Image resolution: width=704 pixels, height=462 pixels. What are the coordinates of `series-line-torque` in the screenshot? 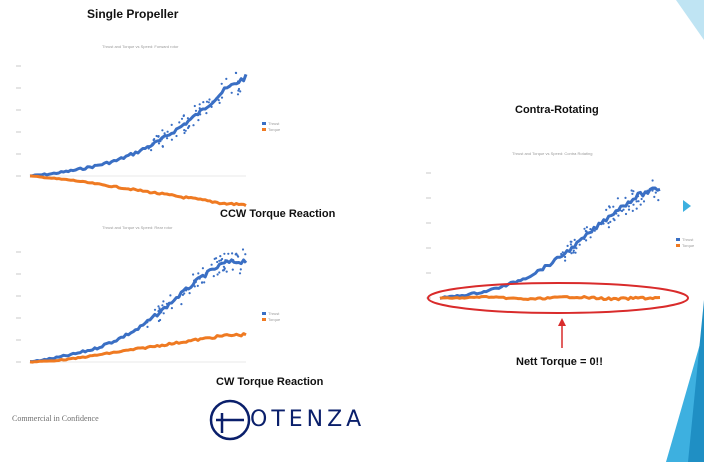 It's located at (550, 298).